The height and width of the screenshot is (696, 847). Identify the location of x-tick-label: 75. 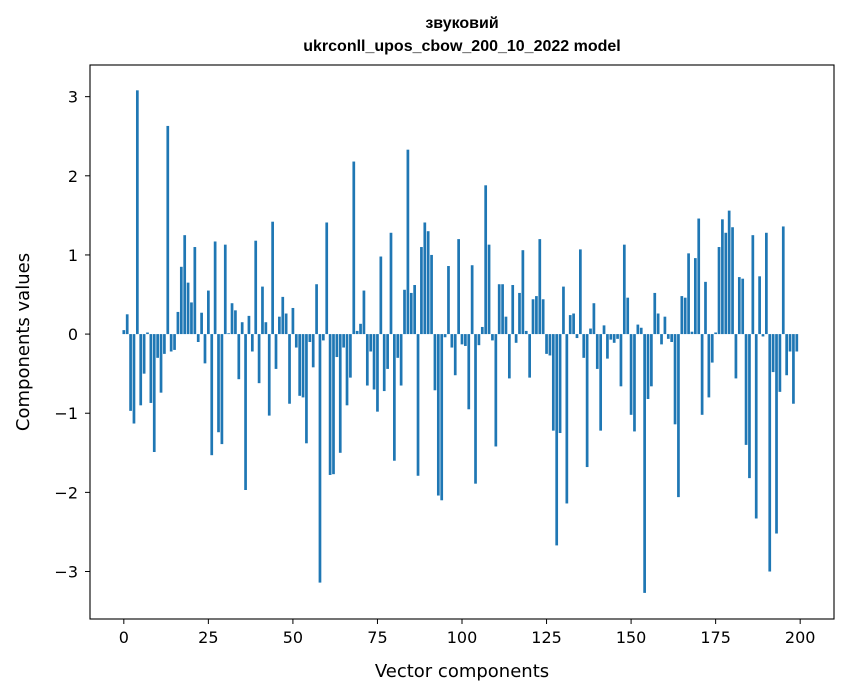
(377, 637).